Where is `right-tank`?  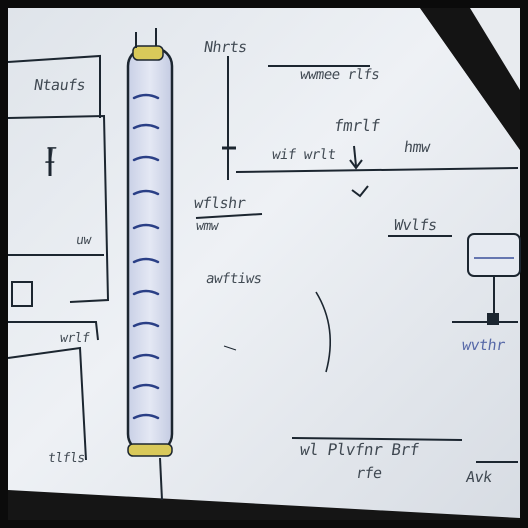
right-tank is located at coordinates (494, 279).